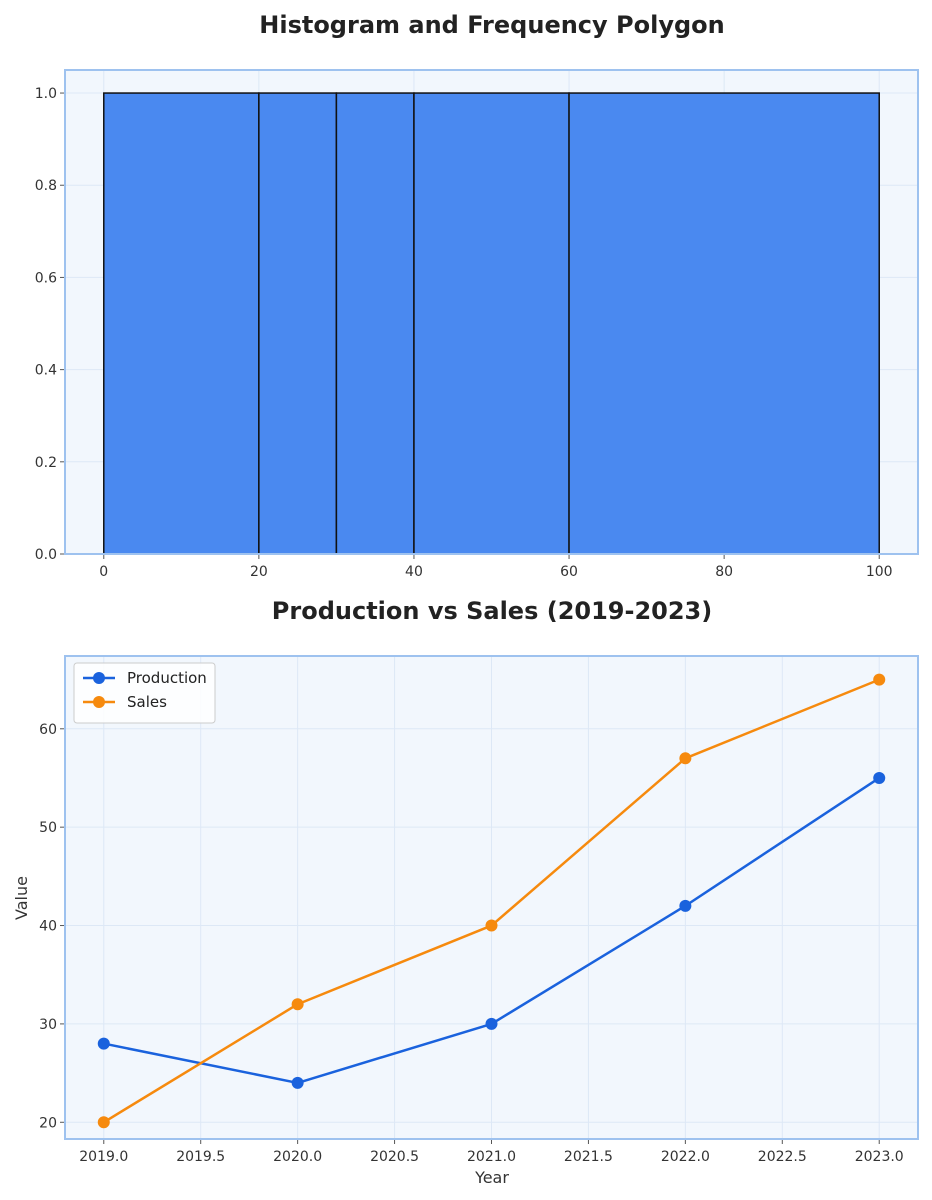 The image size is (932, 1200). What do you see at coordinates (99, 678) in the screenshot?
I see `legend-production-marker` at bounding box center [99, 678].